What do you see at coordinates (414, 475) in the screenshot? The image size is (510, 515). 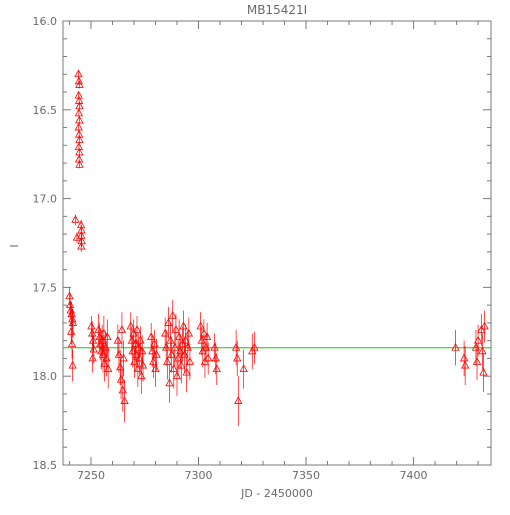 I see `x-tick-label: 7400` at bounding box center [414, 475].